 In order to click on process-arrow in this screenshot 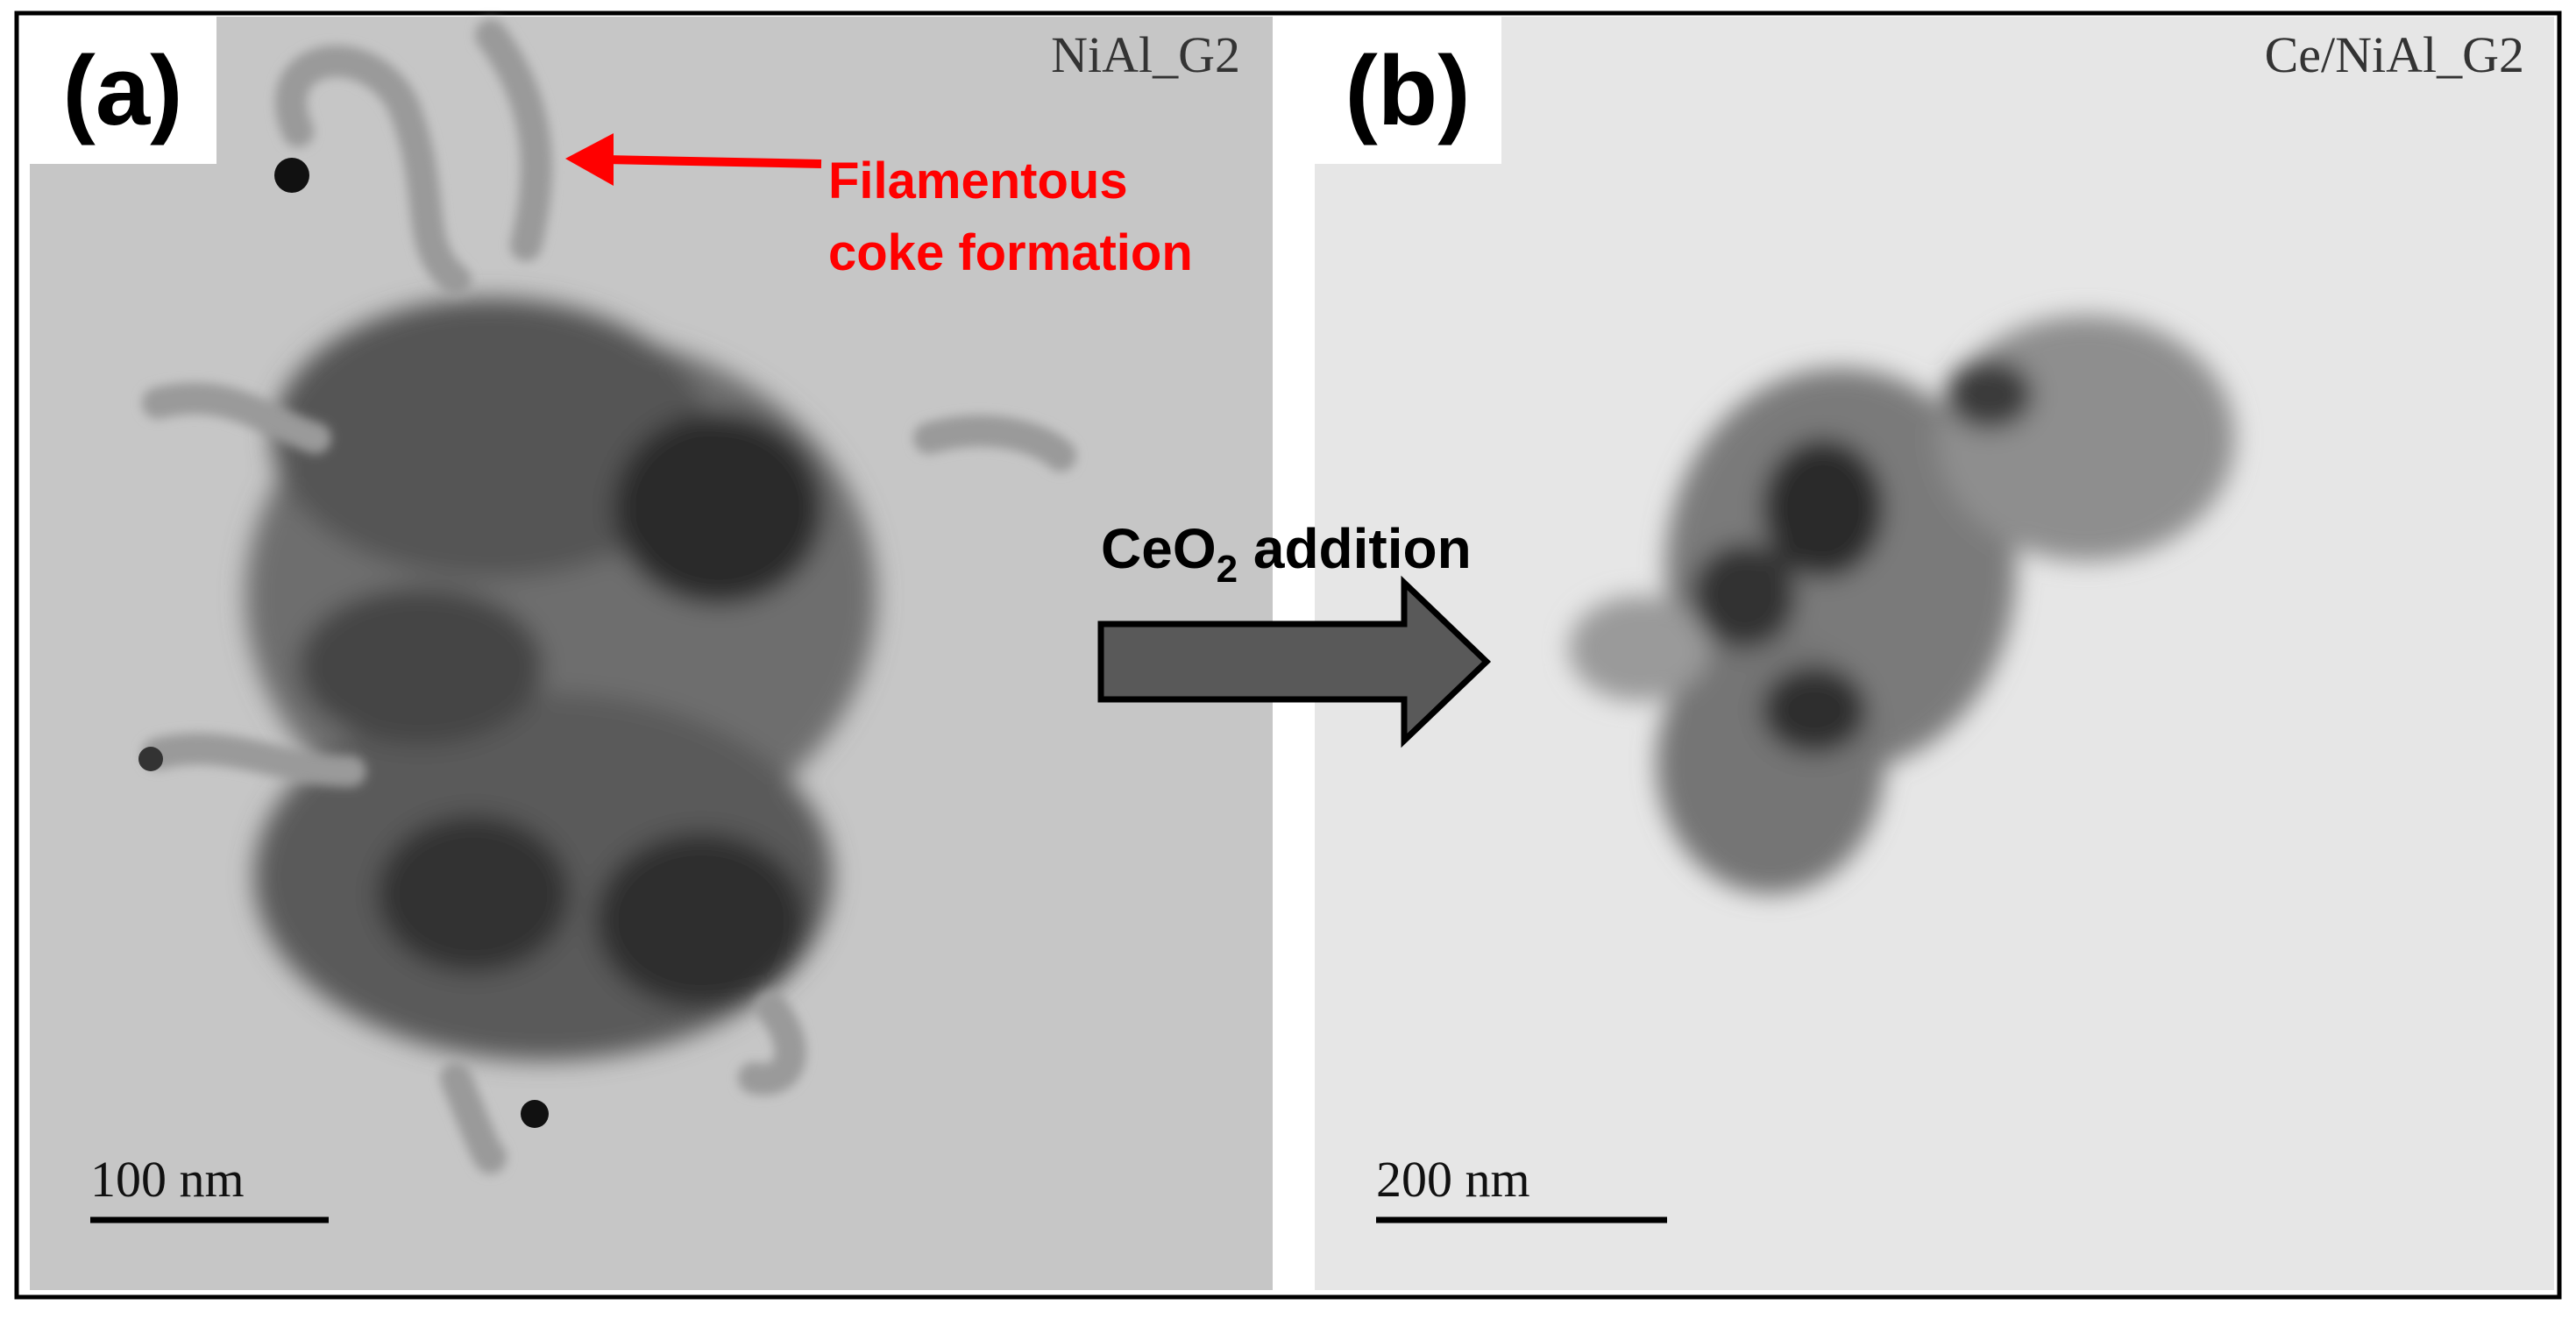, I will do `click(1294, 661)`.